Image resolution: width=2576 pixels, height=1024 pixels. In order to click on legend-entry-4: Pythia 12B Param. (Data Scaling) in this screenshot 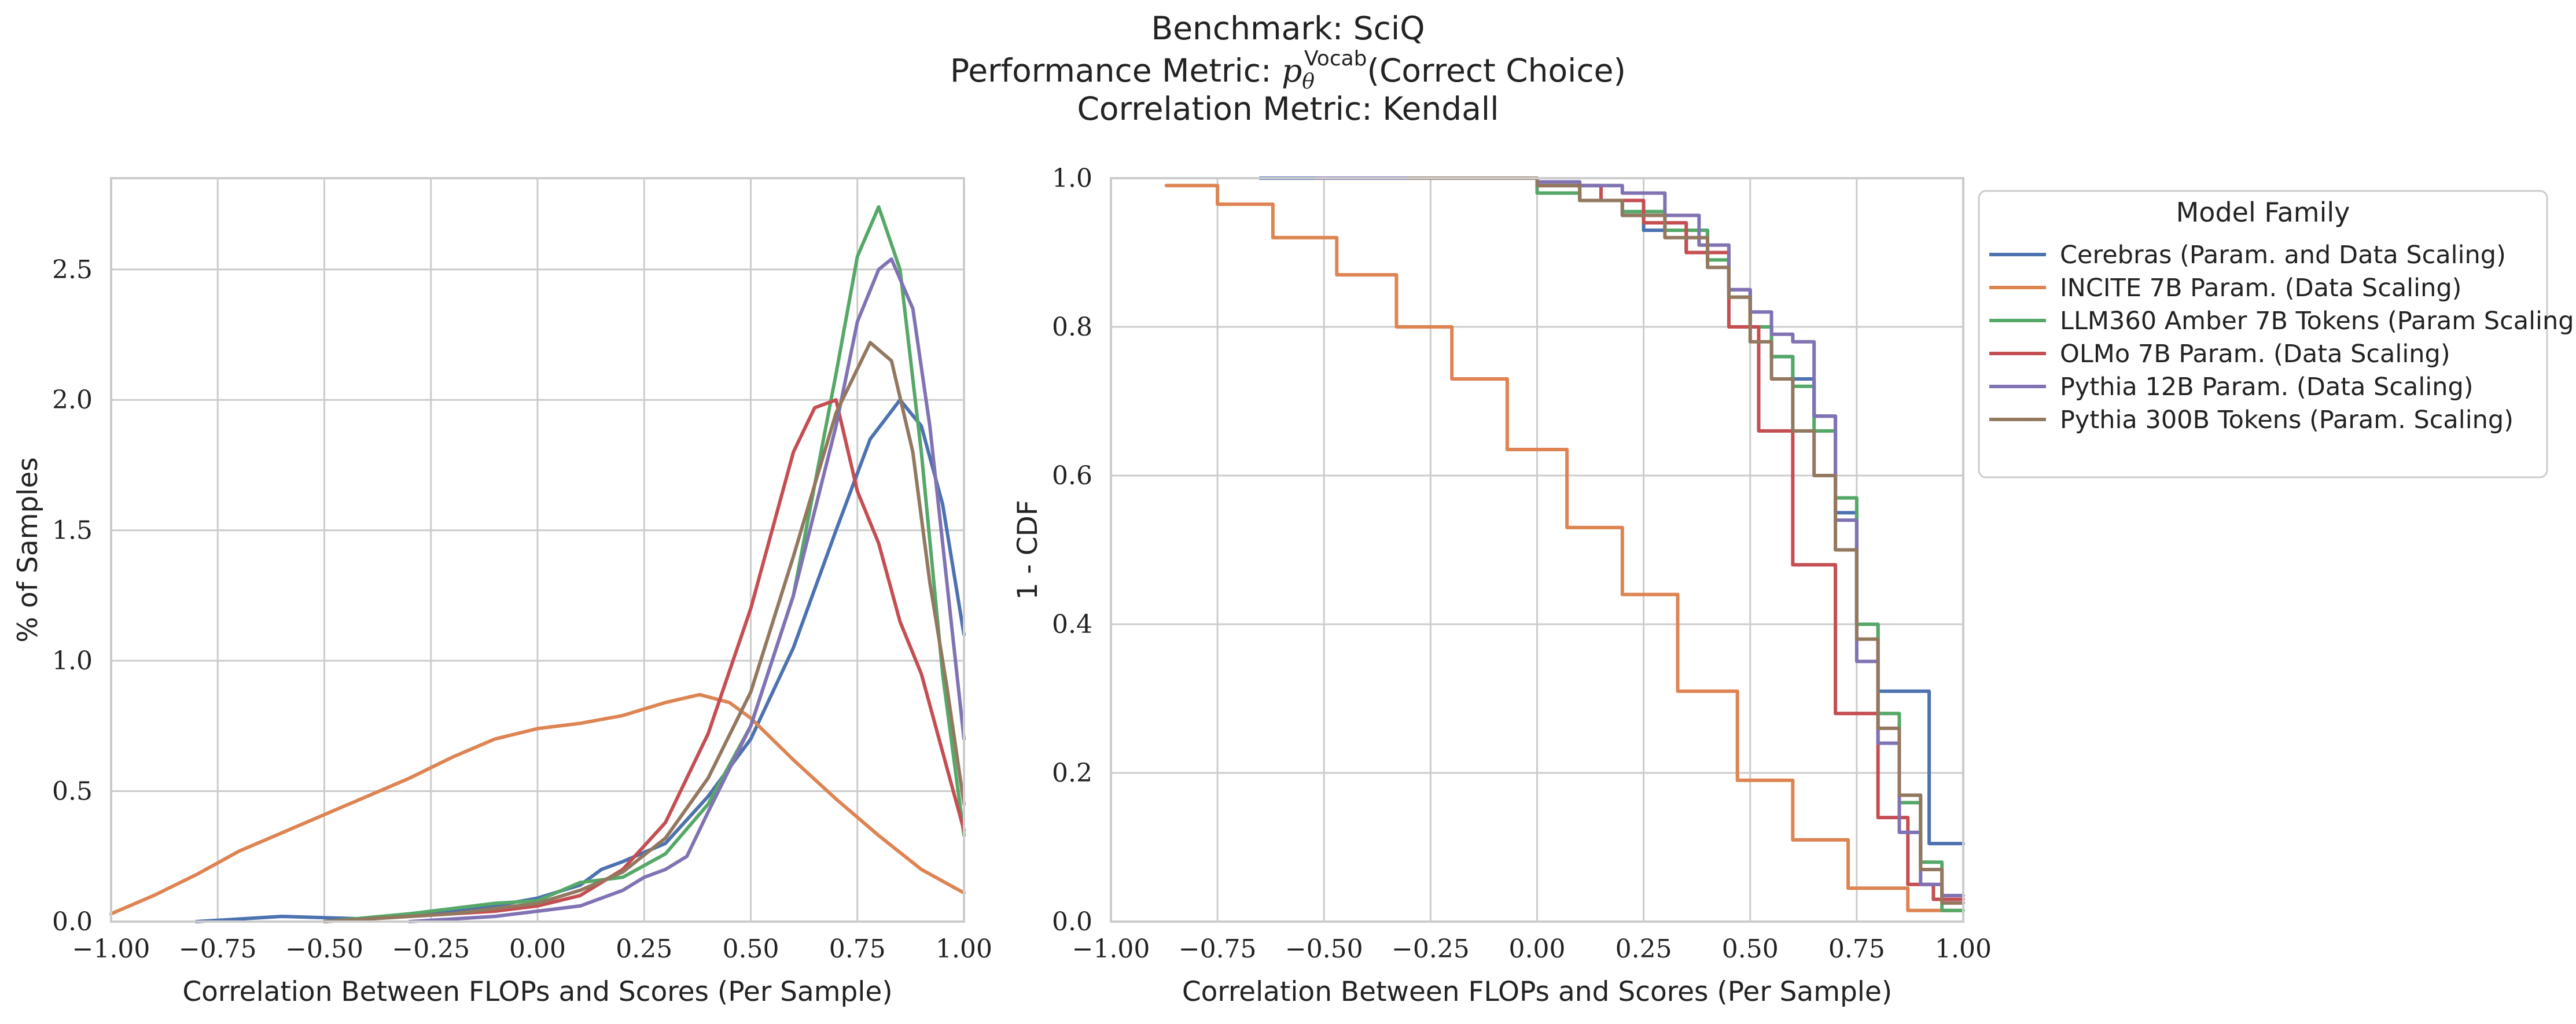, I will do `click(2267, 387)`.